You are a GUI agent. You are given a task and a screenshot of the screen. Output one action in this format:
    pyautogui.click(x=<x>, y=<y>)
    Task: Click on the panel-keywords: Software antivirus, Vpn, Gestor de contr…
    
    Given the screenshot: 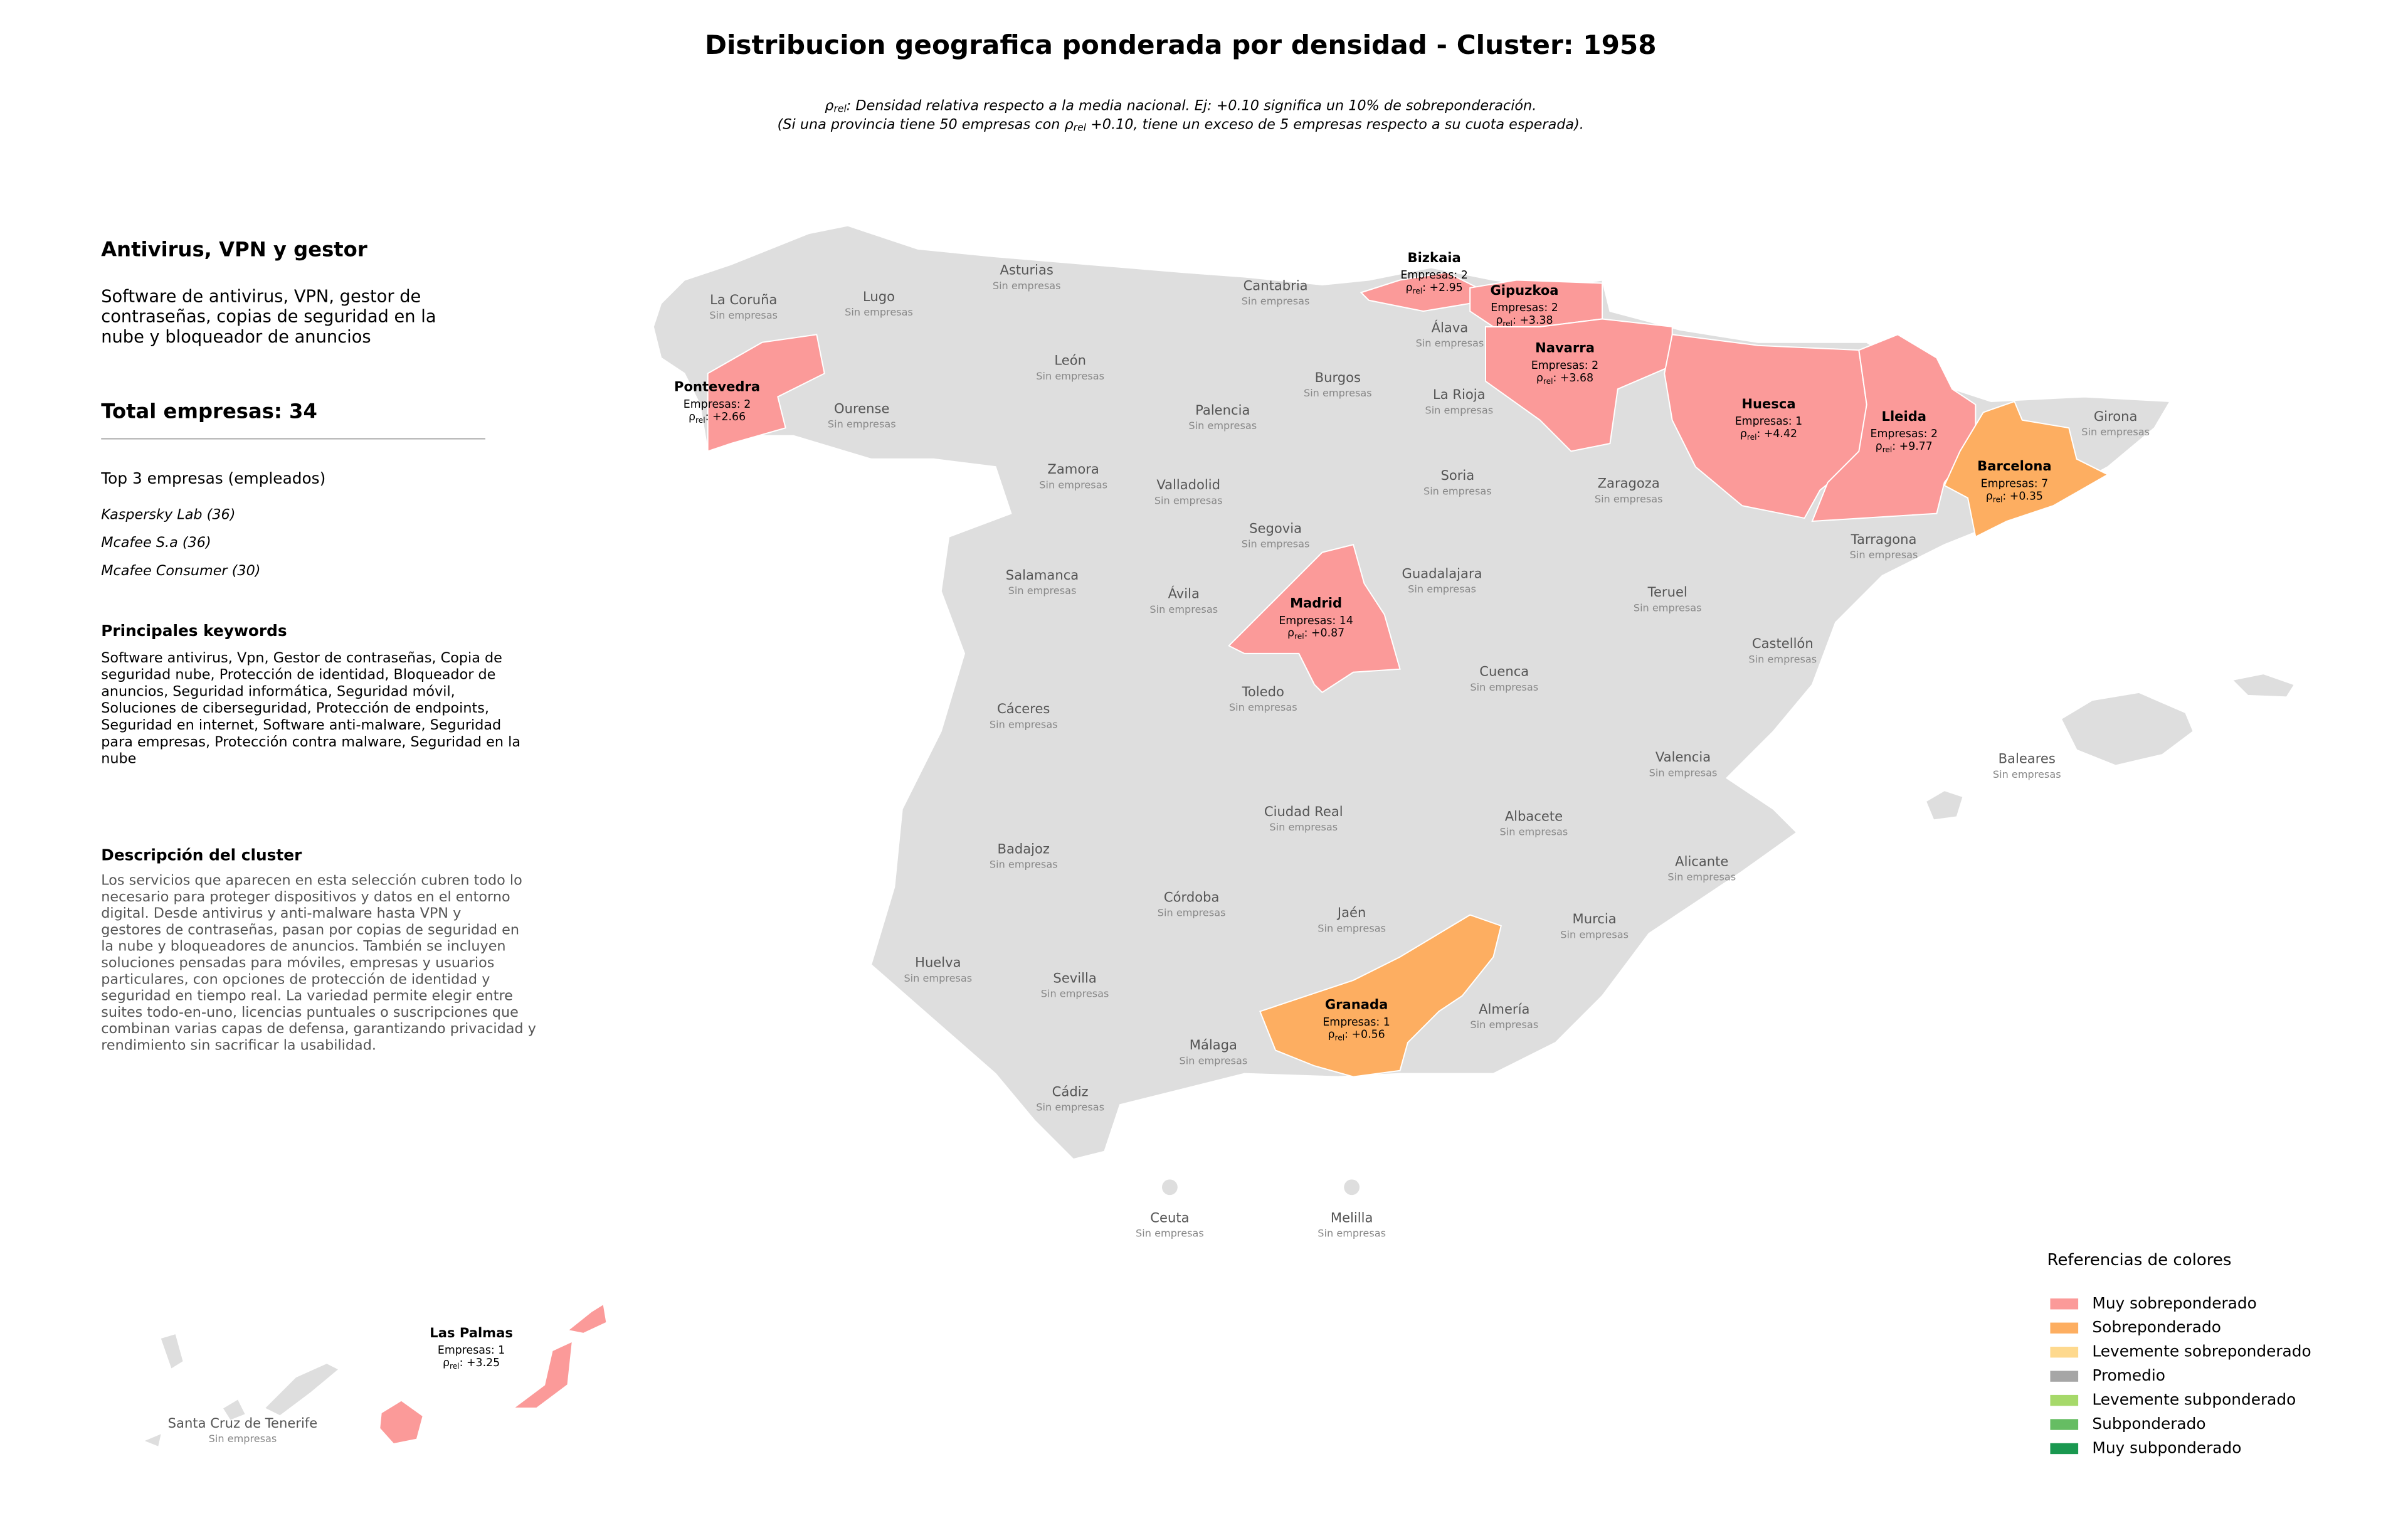 What is the action you would take?
    pyautogui.click(x=301, y=658)
    